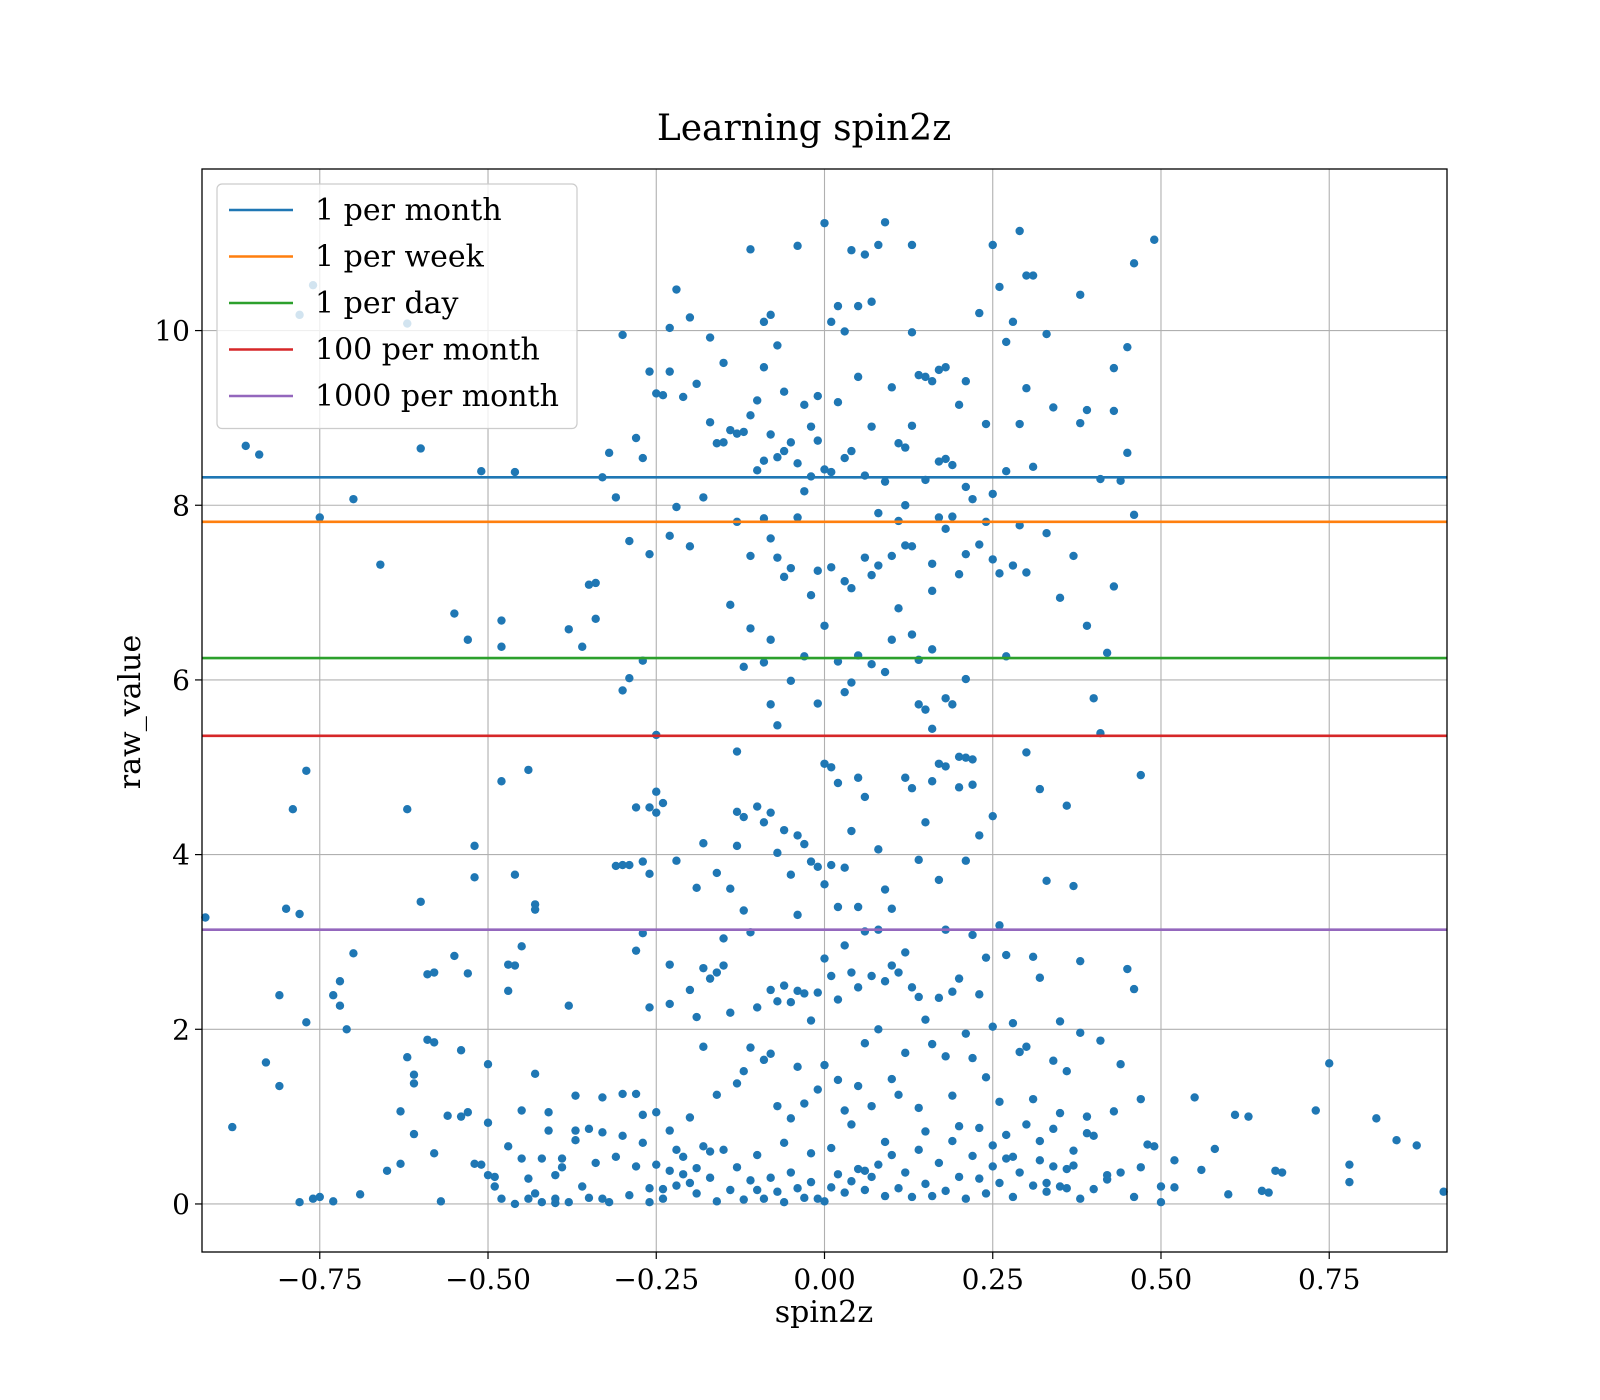  I want to click on x-tick-label: 0.25, so click(993, 1279).